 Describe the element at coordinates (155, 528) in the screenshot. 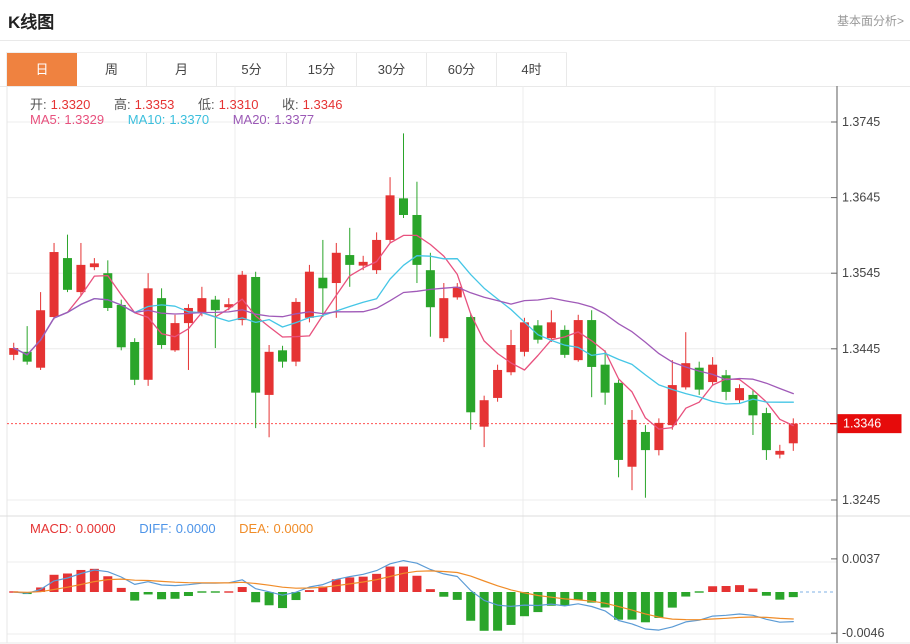

I see `diff-label: DIFF:` at that location.